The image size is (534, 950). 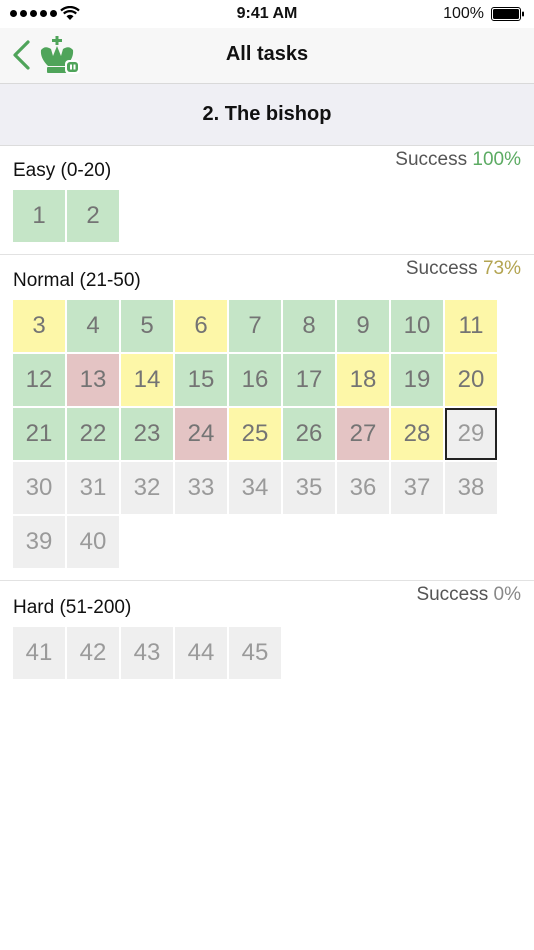 I want to click on back-button, so click(x=47, y=56).